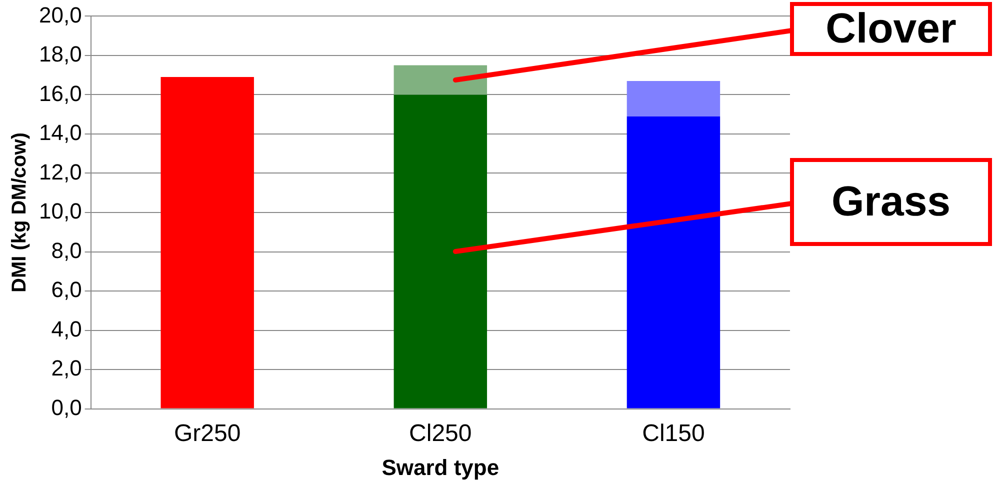  What do you see at coordinates (60, 54) in the screenshot?
I see `y-tick-label: 18,0` at bounding box center [60, 54].